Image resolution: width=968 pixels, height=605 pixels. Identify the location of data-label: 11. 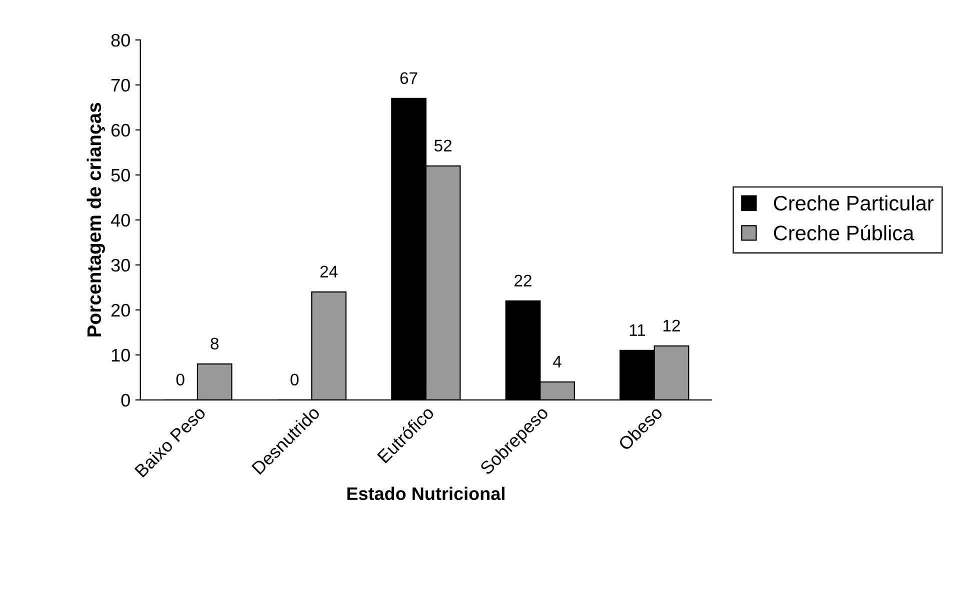
(638, 330).